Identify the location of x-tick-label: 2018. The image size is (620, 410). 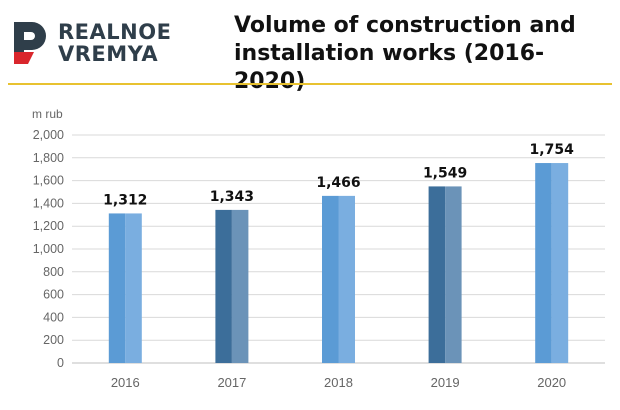
(338, 382).